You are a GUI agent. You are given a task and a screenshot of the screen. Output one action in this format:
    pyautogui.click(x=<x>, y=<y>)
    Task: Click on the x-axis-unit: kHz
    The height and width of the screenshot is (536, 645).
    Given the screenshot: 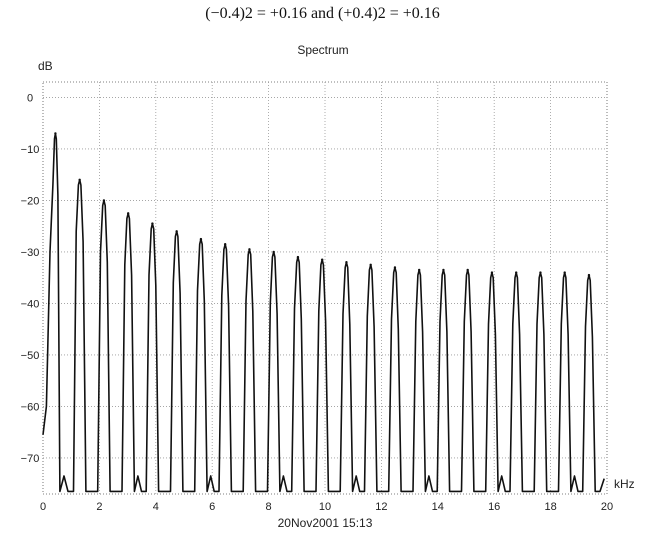 What is the action you would take?
    pyautogui.click(x=624, y=484)
    